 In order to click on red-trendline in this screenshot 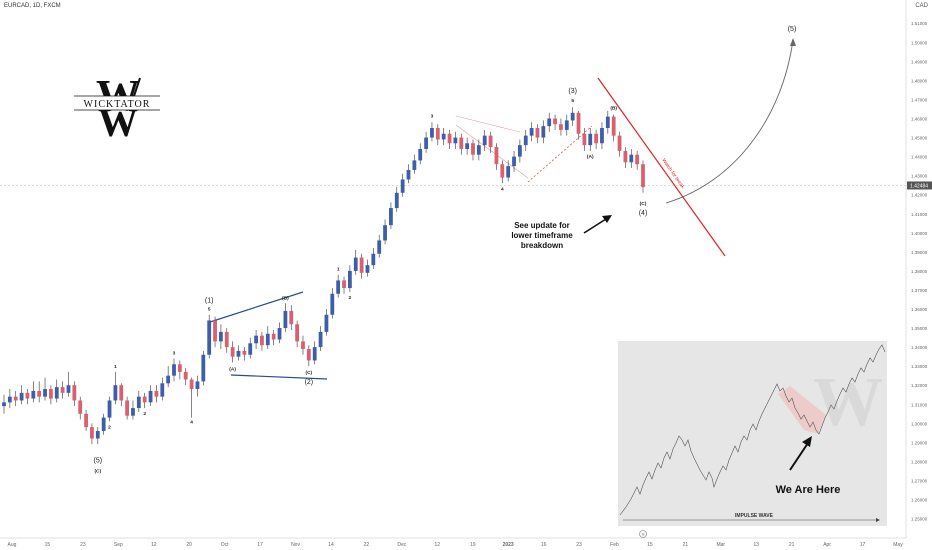, I will do `click(661, 167)`.